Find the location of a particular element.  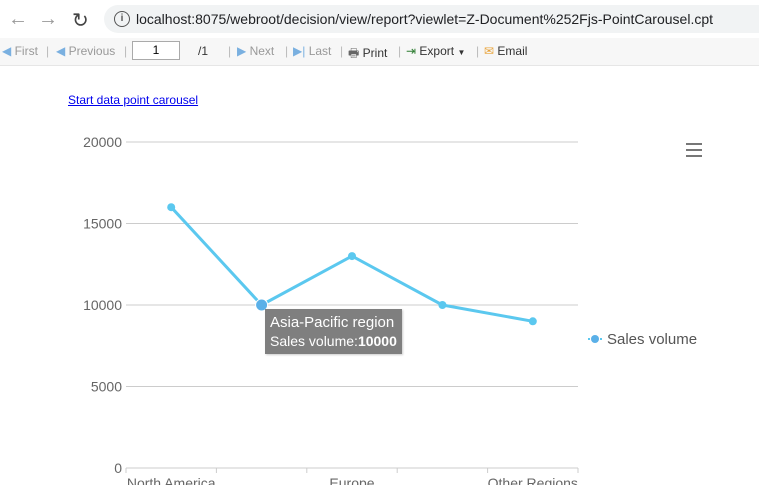

previous-button: ◀ Previous is located at coordinates (85, 51).